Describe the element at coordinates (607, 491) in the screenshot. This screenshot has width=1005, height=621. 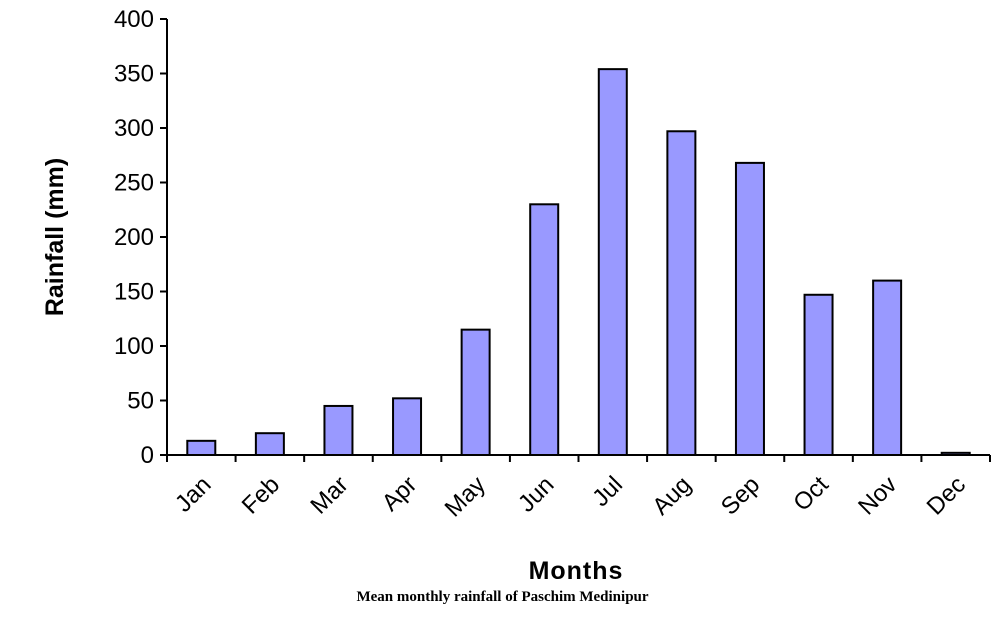
I see `x-tick-label-jul: Jul` at that location.